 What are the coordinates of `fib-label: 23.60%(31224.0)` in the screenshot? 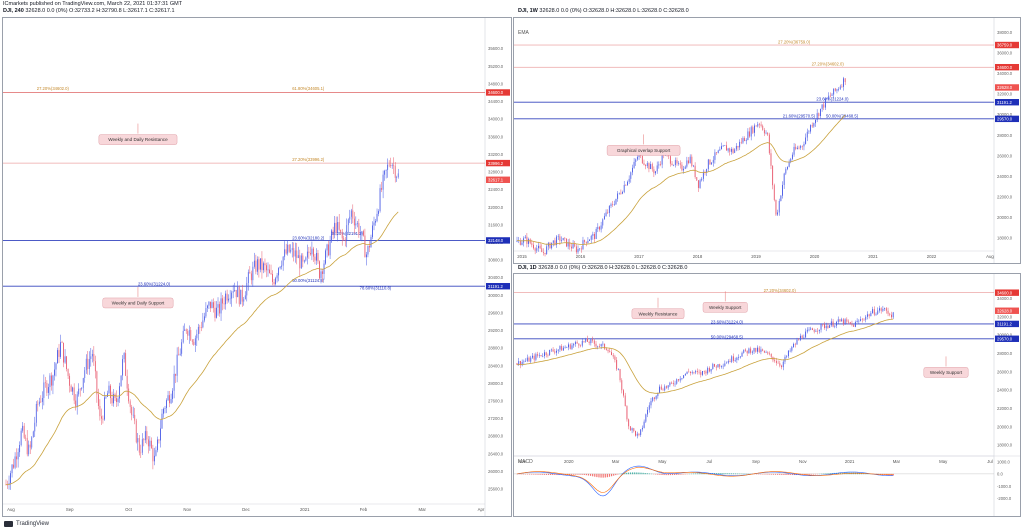 It's located at (727, 321).